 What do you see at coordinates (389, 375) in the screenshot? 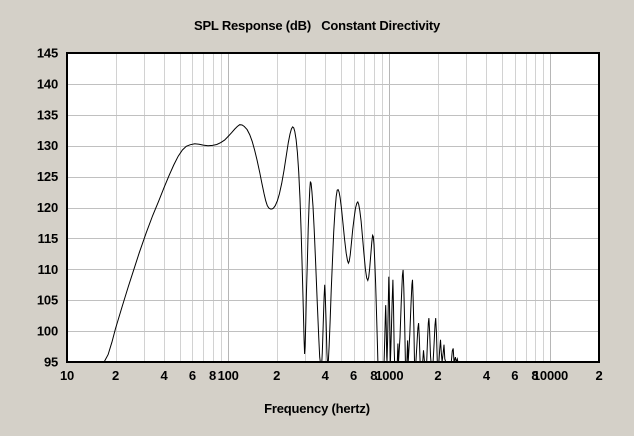
I see `x-tick-label: 1000` at bounding box center [389, 375].